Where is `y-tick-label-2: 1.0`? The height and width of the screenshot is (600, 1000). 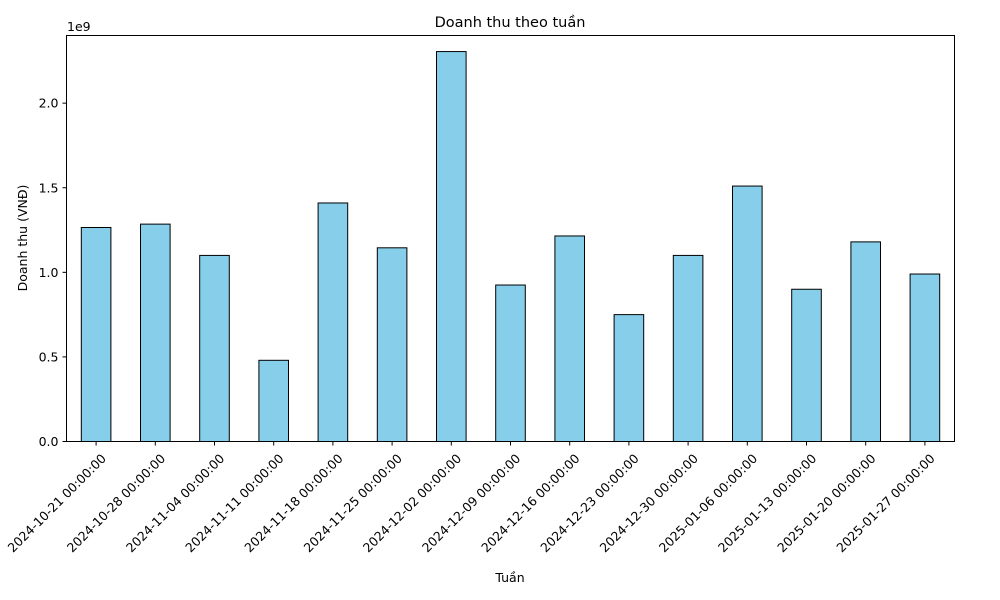
y-tick-label-2: 1.0 is located at coordinates (49, 272).